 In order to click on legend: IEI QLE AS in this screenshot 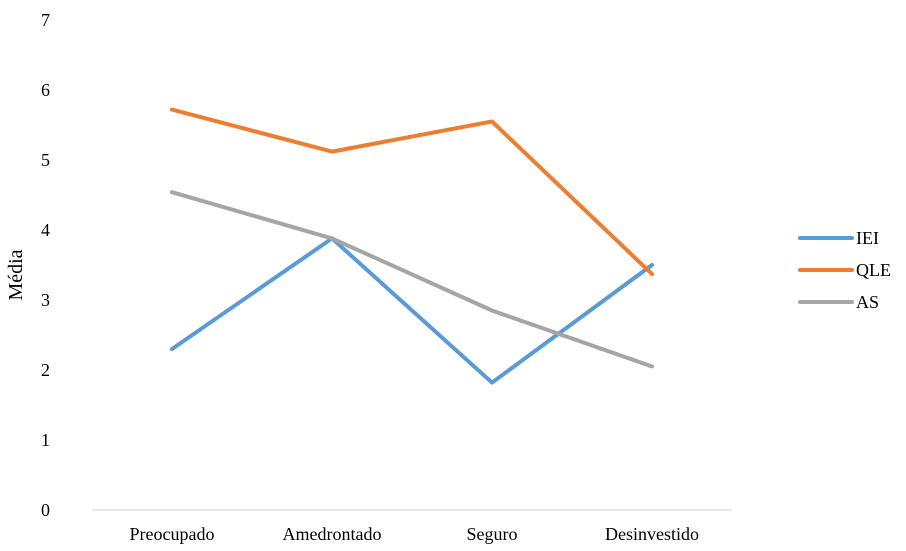, I will do `click(844, 270)`.